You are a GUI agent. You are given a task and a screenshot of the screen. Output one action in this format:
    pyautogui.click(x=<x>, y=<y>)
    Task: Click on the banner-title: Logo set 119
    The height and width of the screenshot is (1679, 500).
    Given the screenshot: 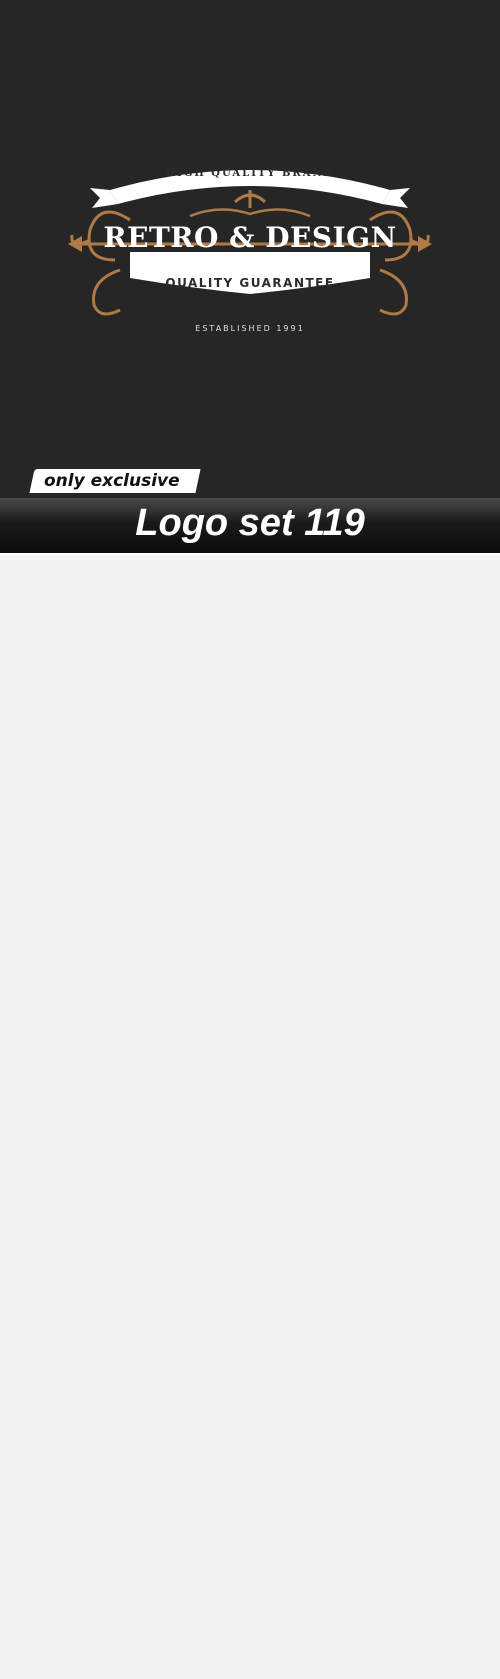 What is the action you would take?
    pyautogui.click(x=250, y=523)
    